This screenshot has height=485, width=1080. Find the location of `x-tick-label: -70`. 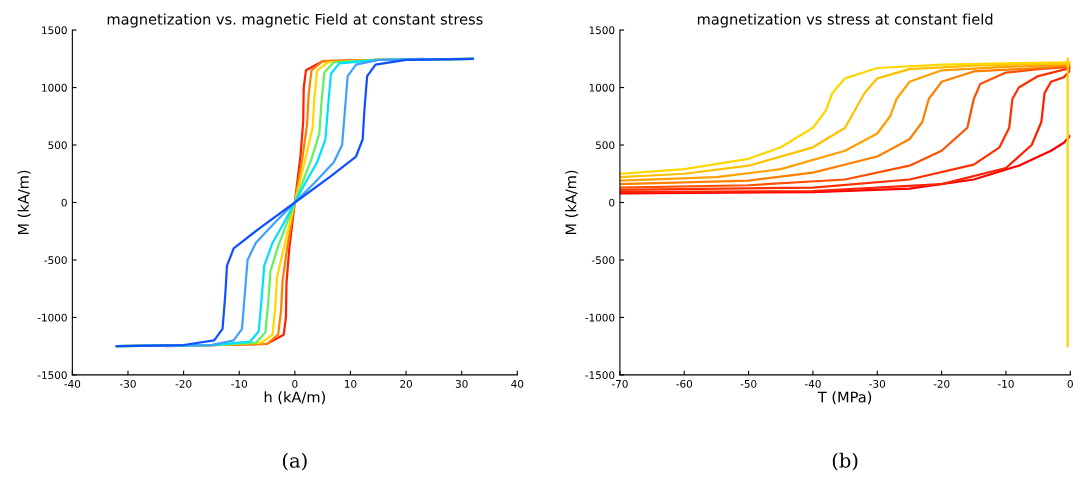

x-tick-label: -70 is located at coordinates (619, 383).